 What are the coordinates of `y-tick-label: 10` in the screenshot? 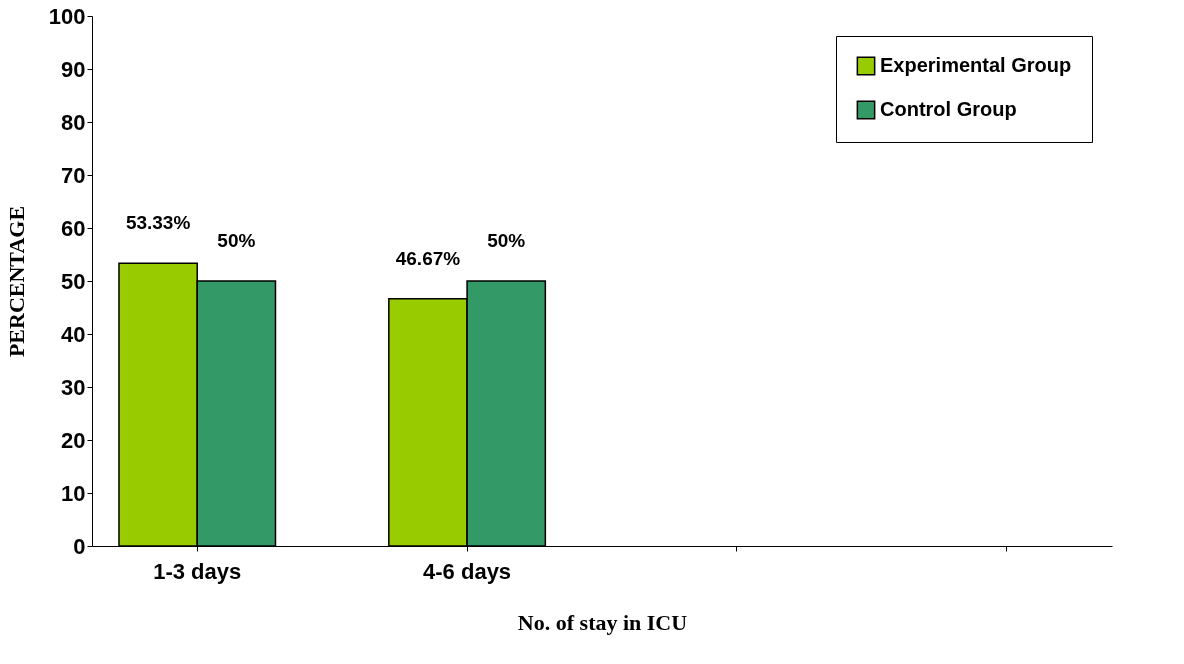 It's located at (73, 493).